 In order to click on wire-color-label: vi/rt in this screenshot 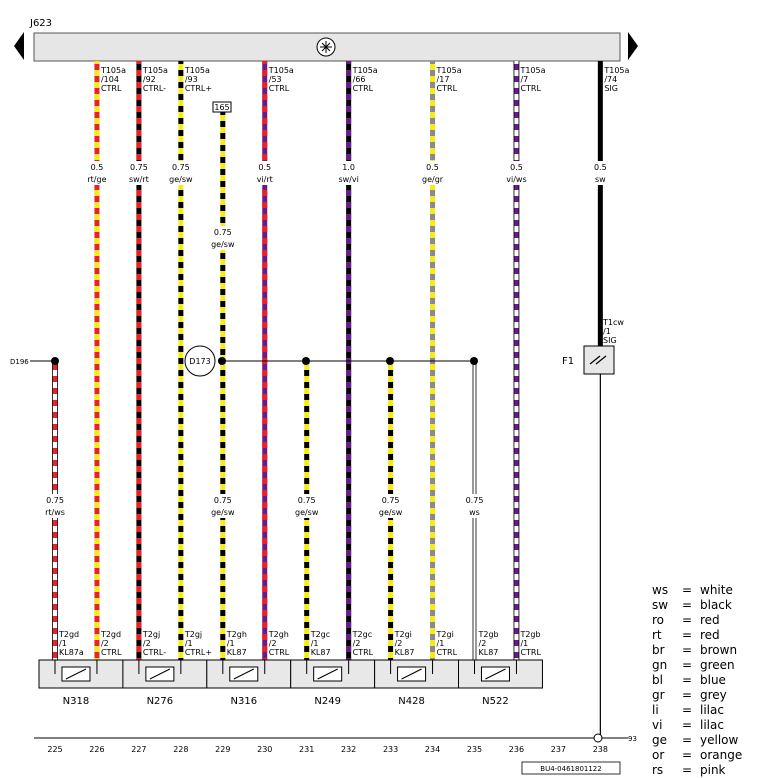, I will do `click(265, 179)`.